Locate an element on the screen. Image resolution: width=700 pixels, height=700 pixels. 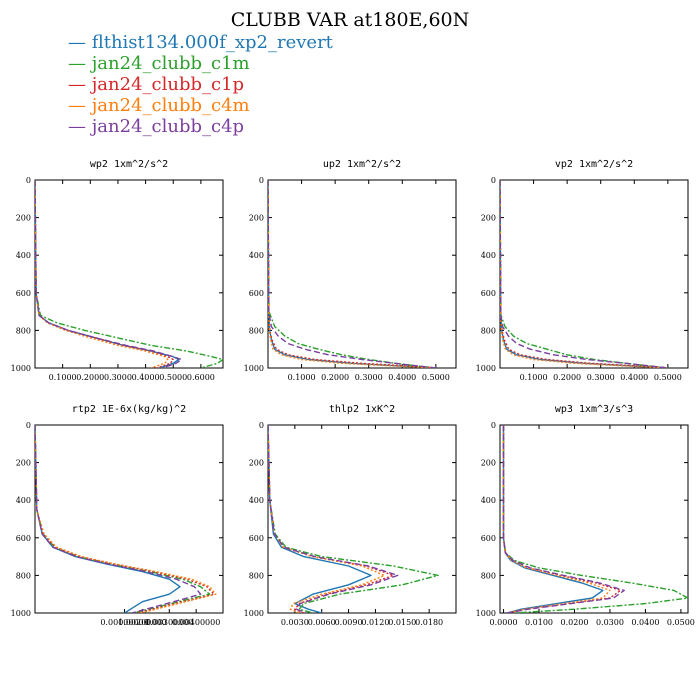
x-tick-label: 0.0200 is located at coordinates (574, 622).